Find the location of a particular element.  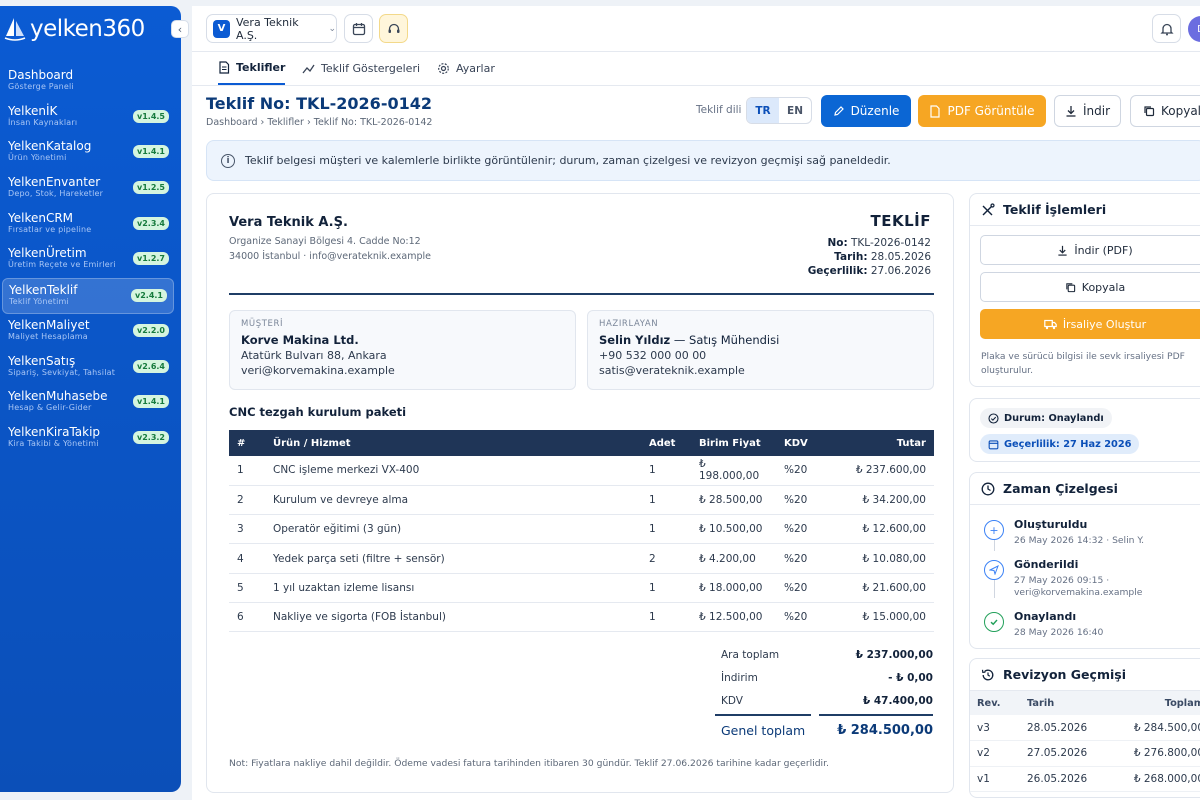

tab-bar: Teklifler Teklif Göstergeleri Ayarlar is located at coordinates (696, 69).